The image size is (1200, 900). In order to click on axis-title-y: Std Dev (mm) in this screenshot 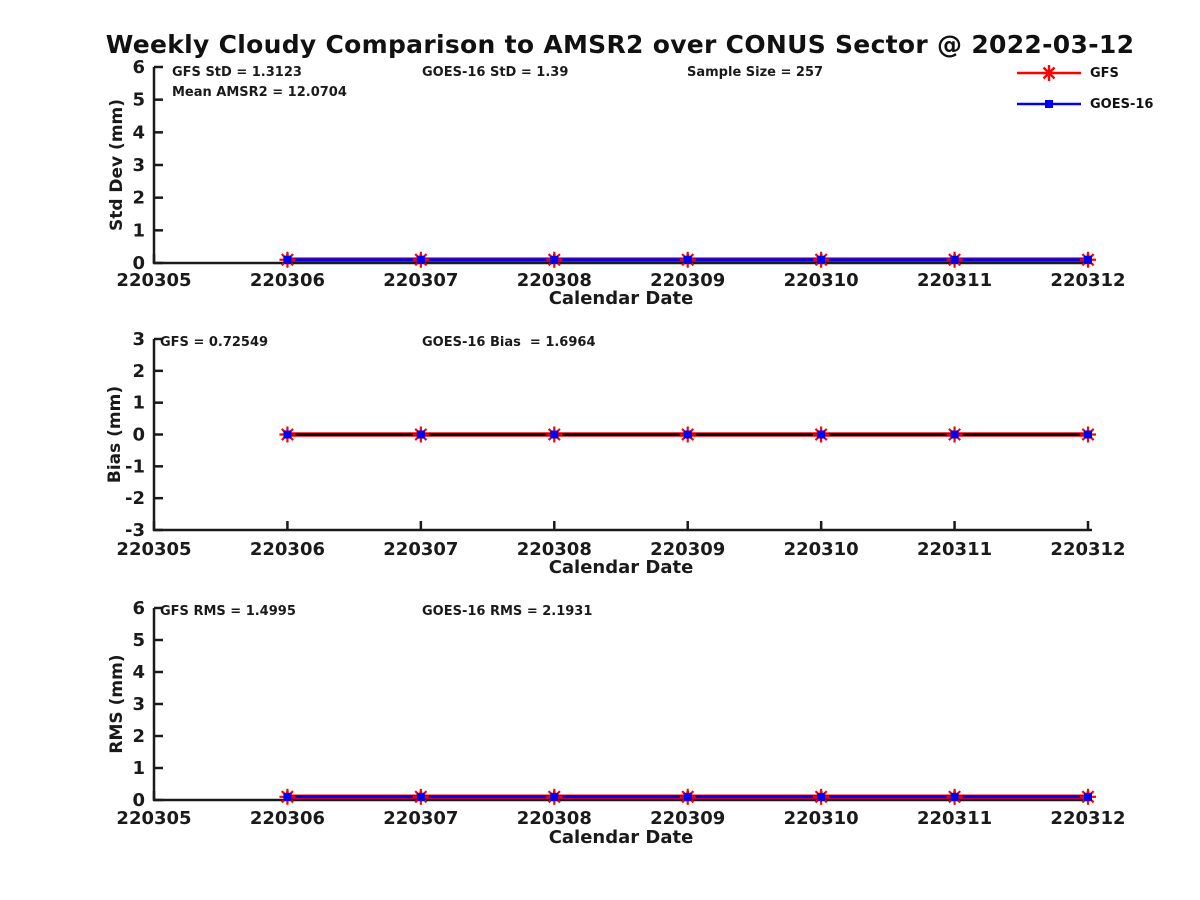, I will do `click(117, 165)`.